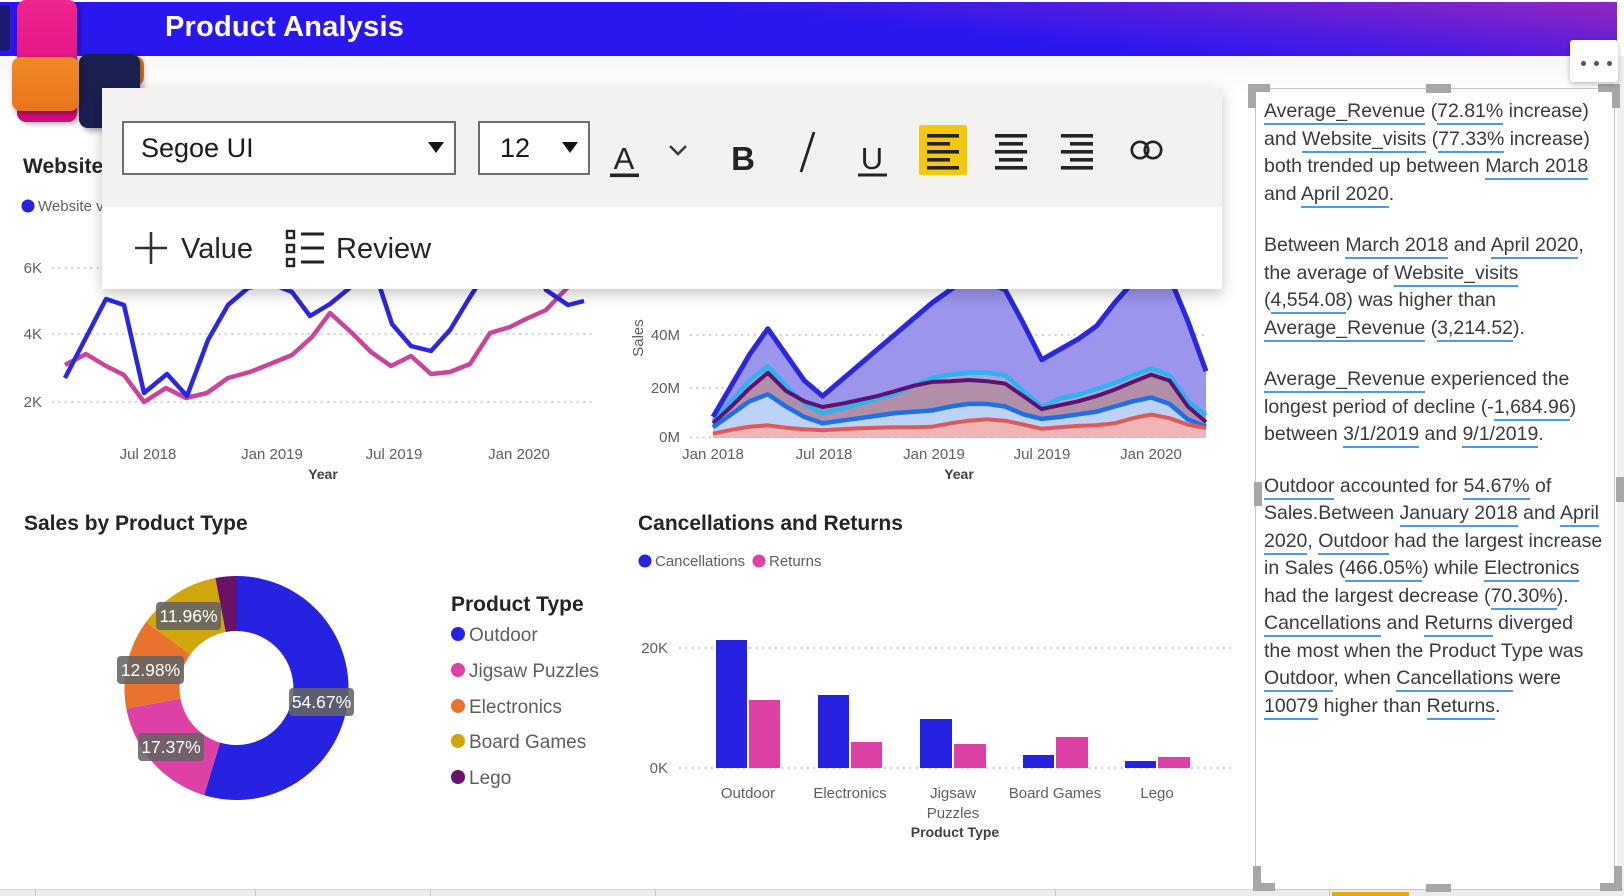 The height and width of the screenshot is (896, 1624). I want to click on svg-text: 17.37%, so click(170, 747).